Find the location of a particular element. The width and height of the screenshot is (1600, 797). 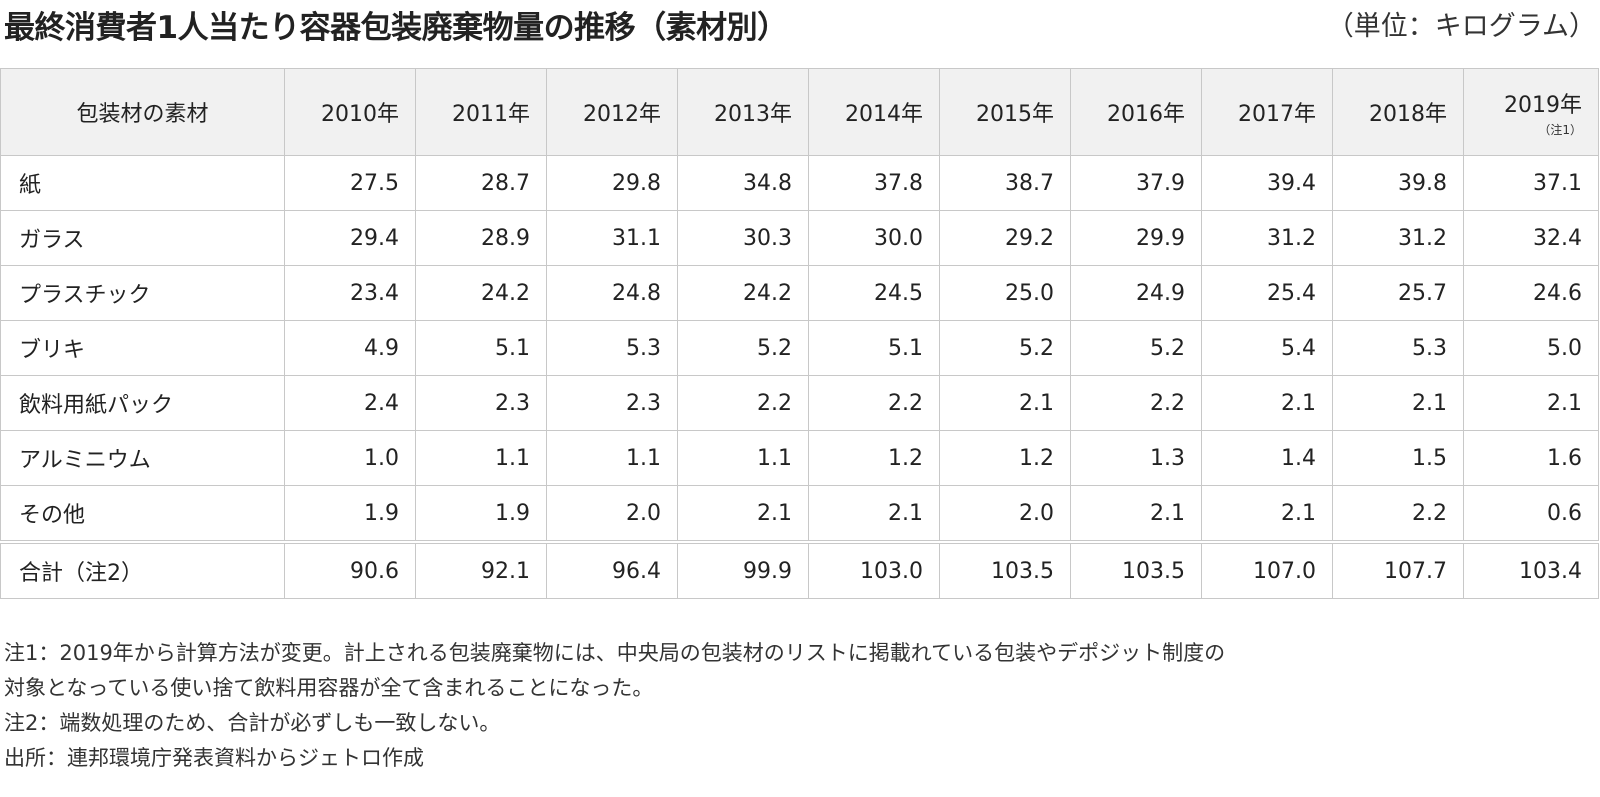

value-cell: 25.7 is located at coordinates (1398, 293).